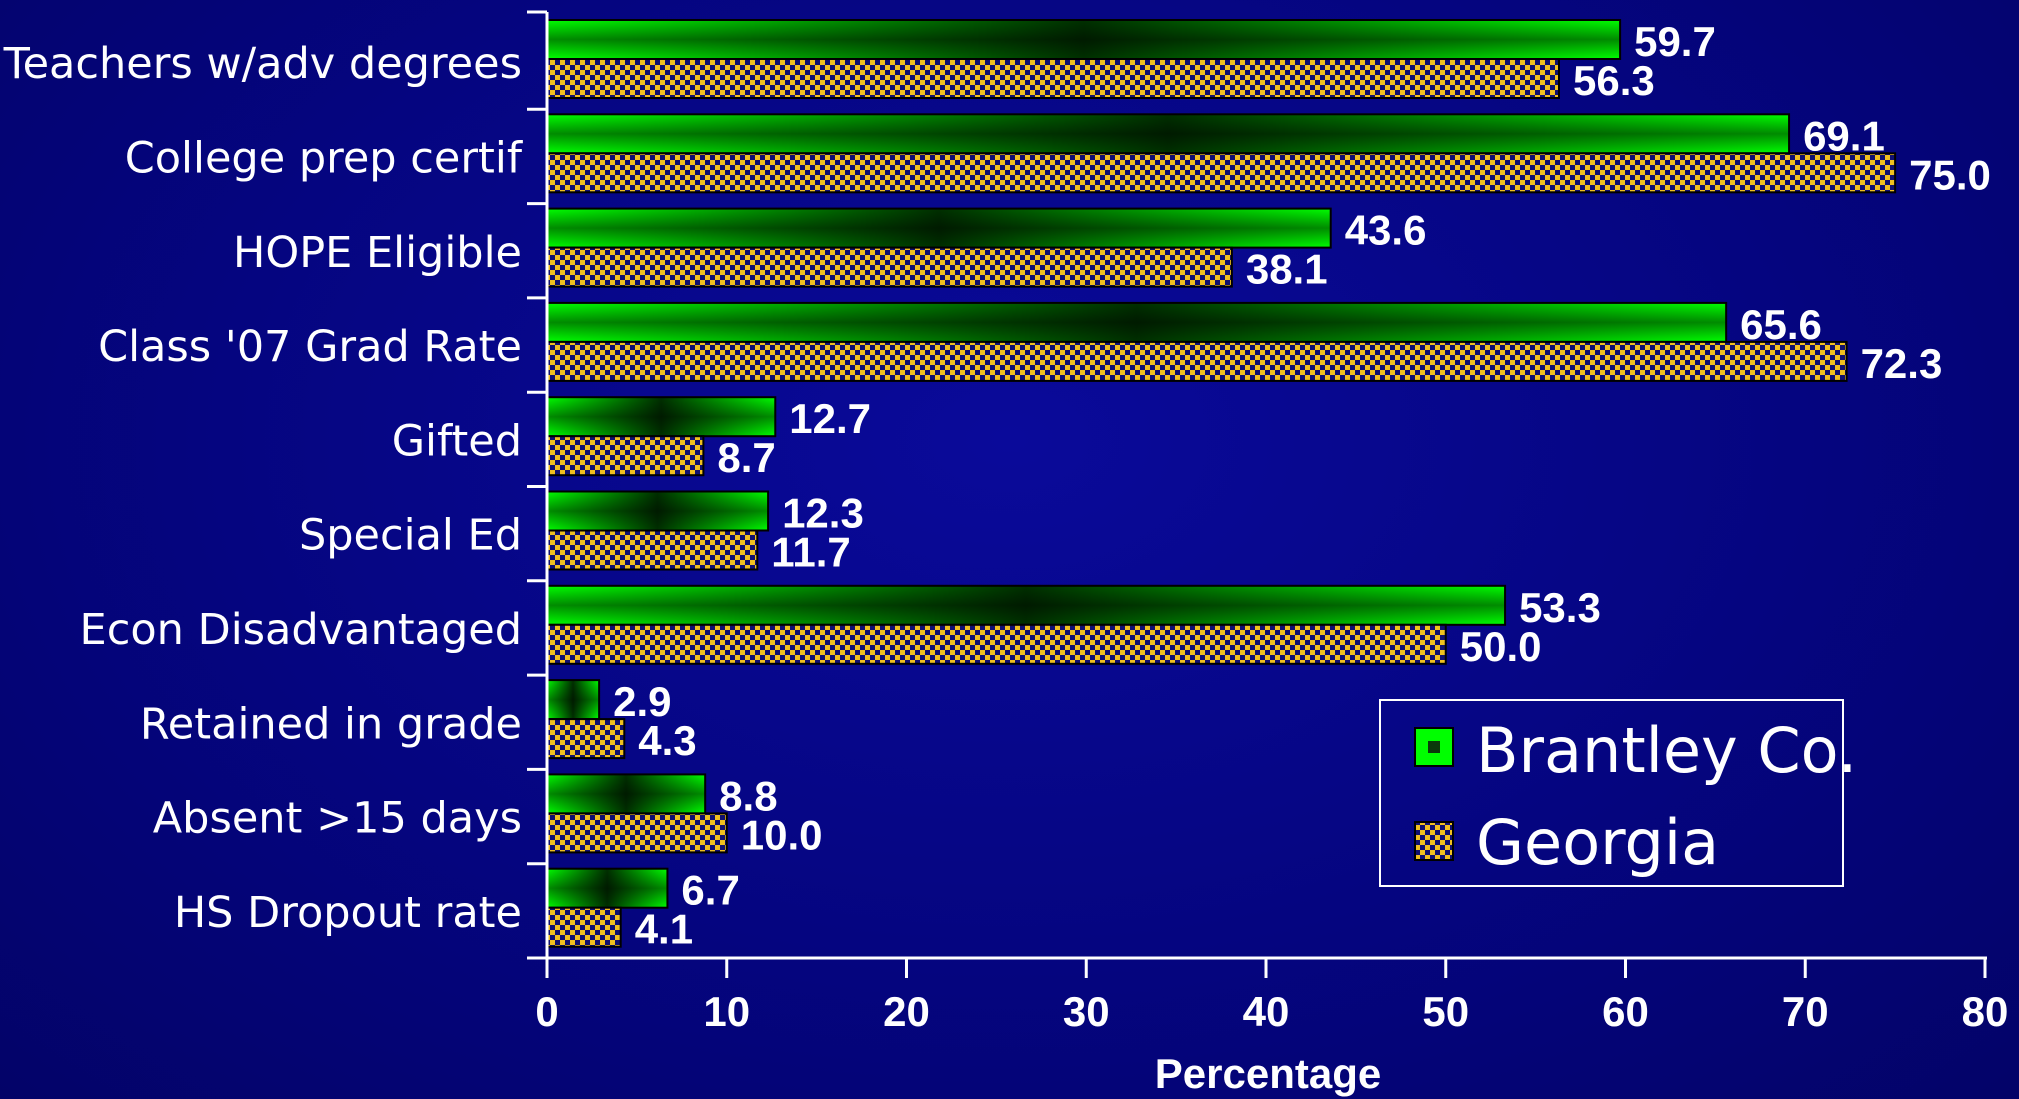  Describe the element at coordinates (1950, 174) in the screenshot. I see `value-label-georgia-college-prep-certif: 75.0` at that location.